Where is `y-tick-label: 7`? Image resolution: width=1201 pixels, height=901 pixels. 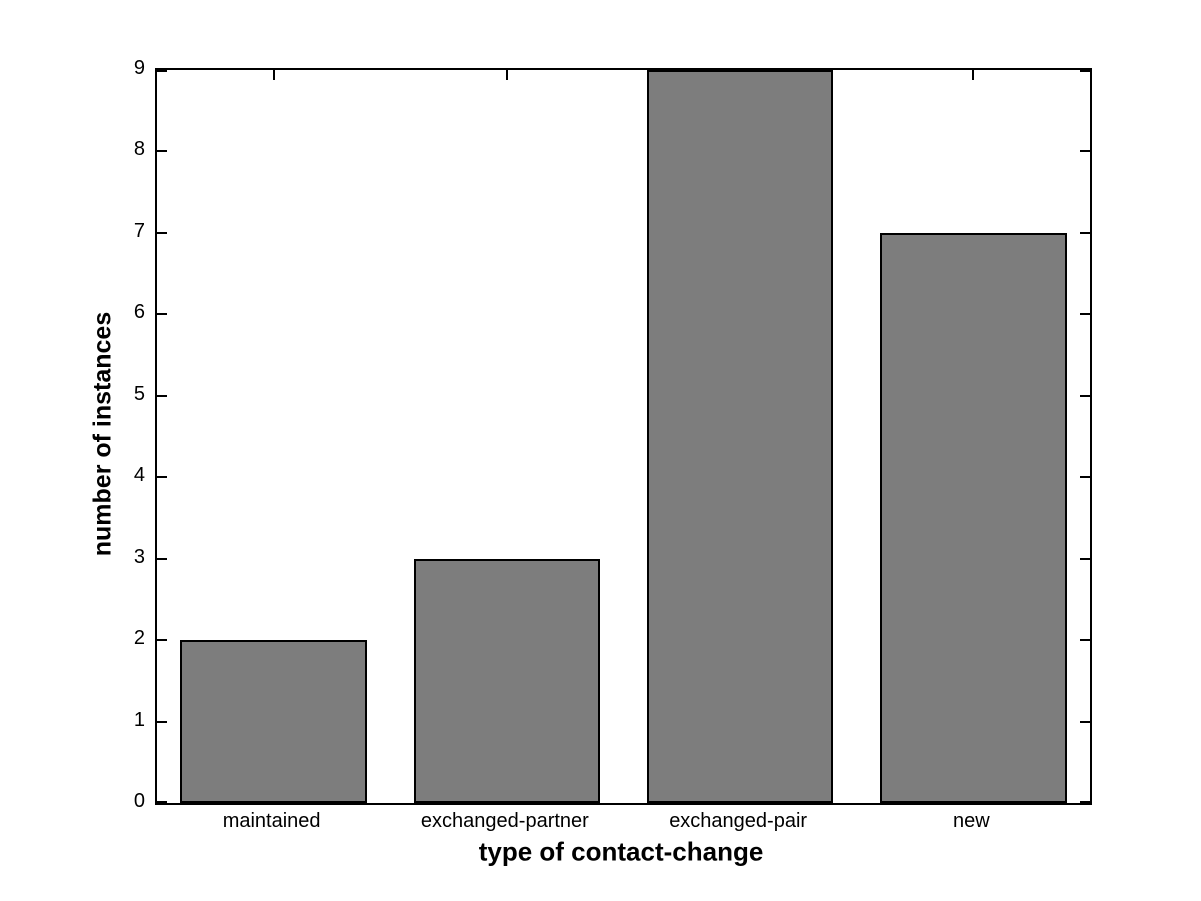 y-tick-label: 7 is located at coordinates (139, 230).